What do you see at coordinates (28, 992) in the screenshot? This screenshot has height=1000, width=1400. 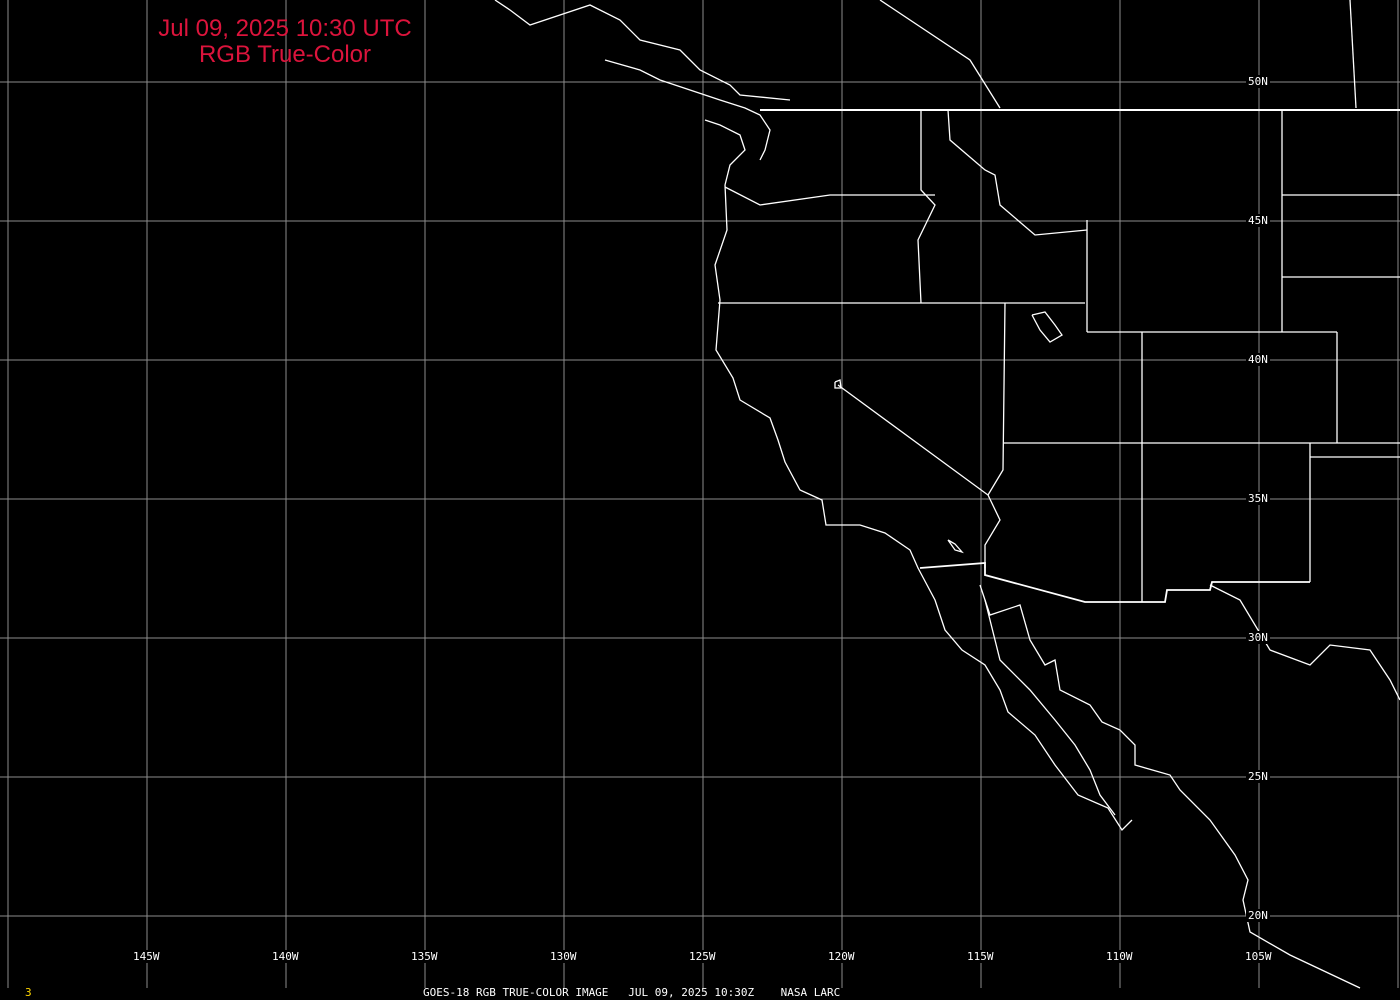 I see `frame-number: 3` at bounding box center [28, 992].